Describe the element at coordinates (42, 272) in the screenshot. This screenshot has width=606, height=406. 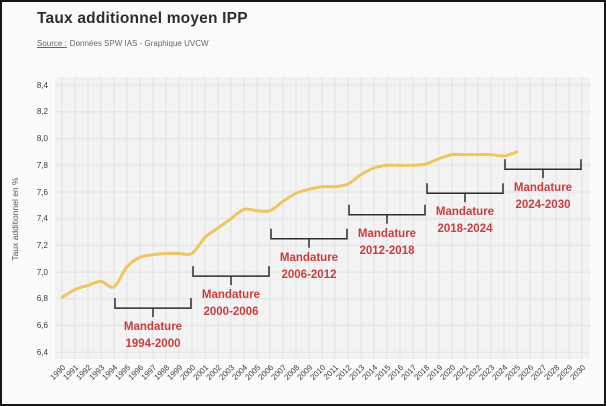
I see `y-tick-label: 7,0` at that location.